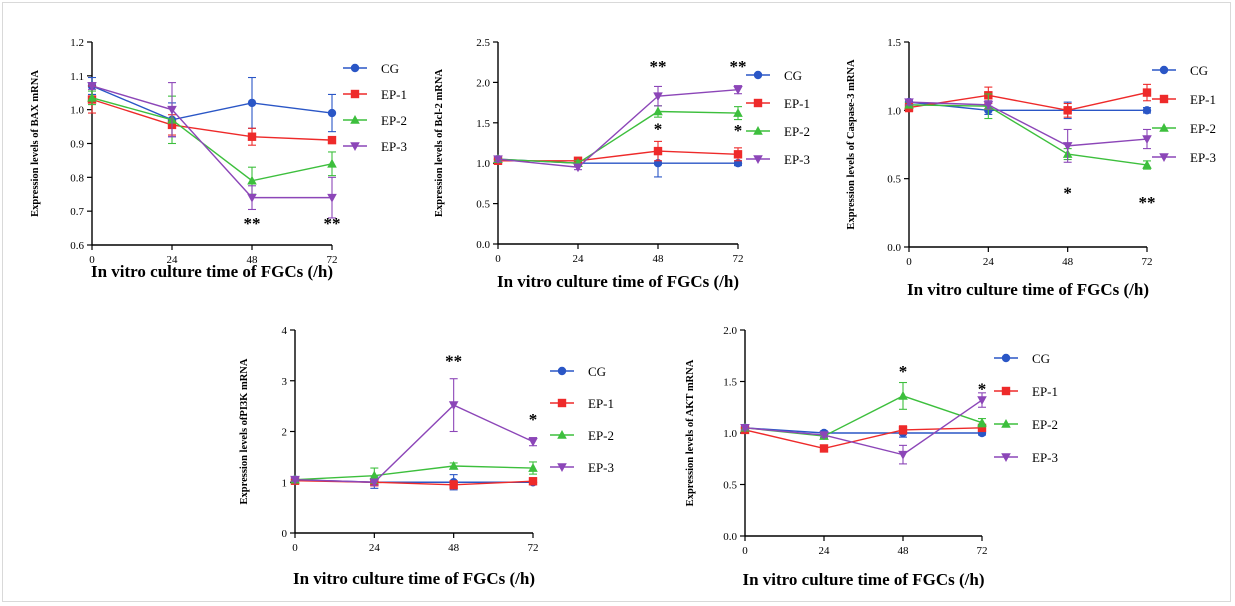 The height and width of the screenshot is (606, 1235). Describe the element at coordinates (690, 432) in the screenshot. I see `y-axis-label: Expression levels of AKT mRNA` at that location.